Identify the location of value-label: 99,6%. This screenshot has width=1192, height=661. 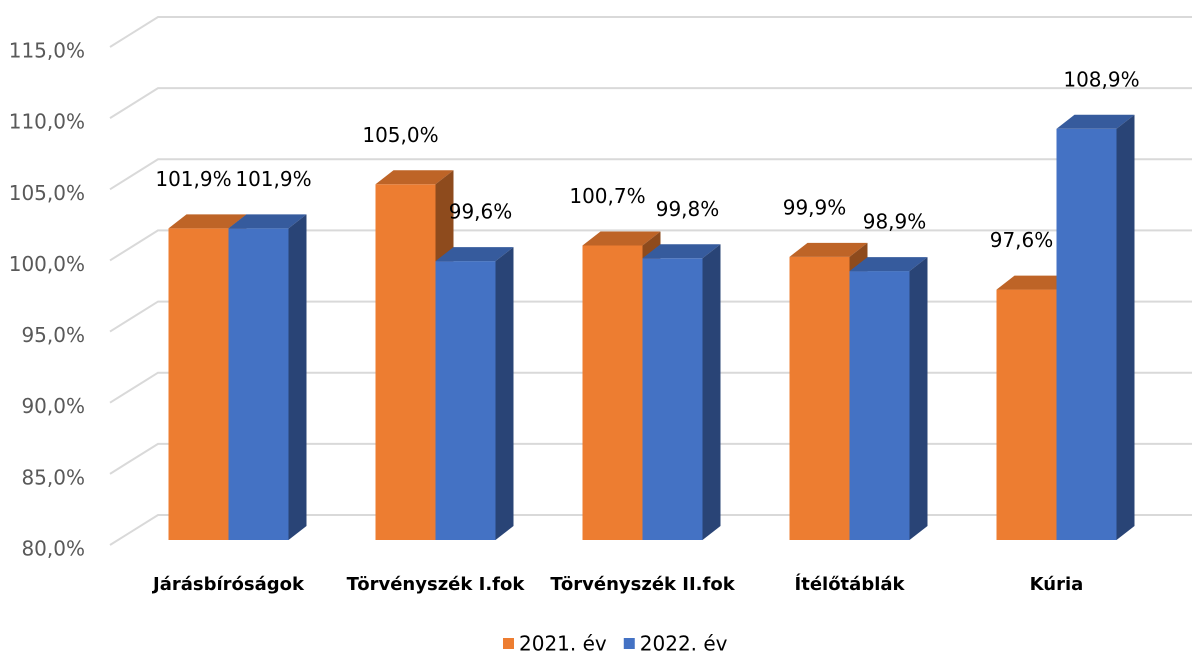
(481, 212).